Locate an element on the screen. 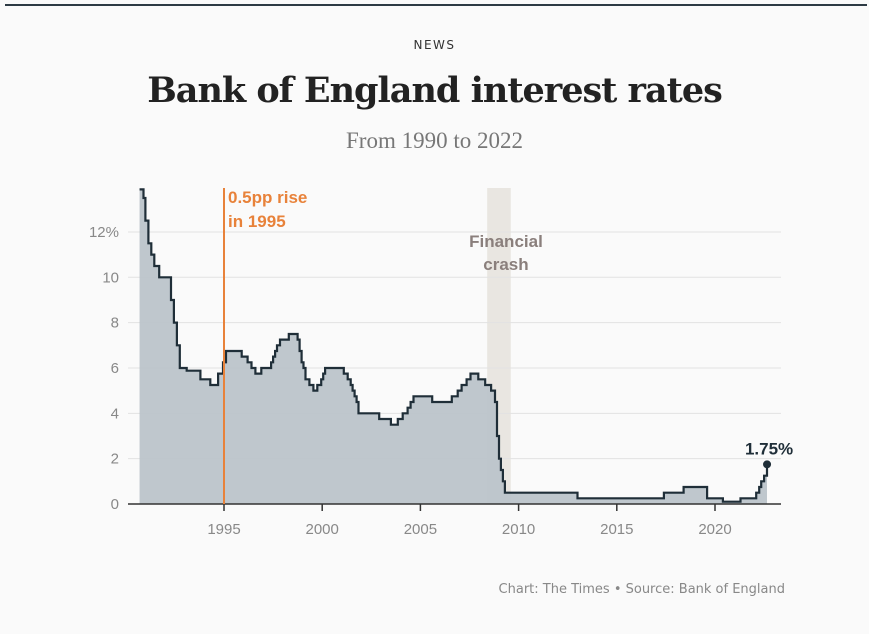  x-tick-label: 2005 is located at coordinates (420, 529).